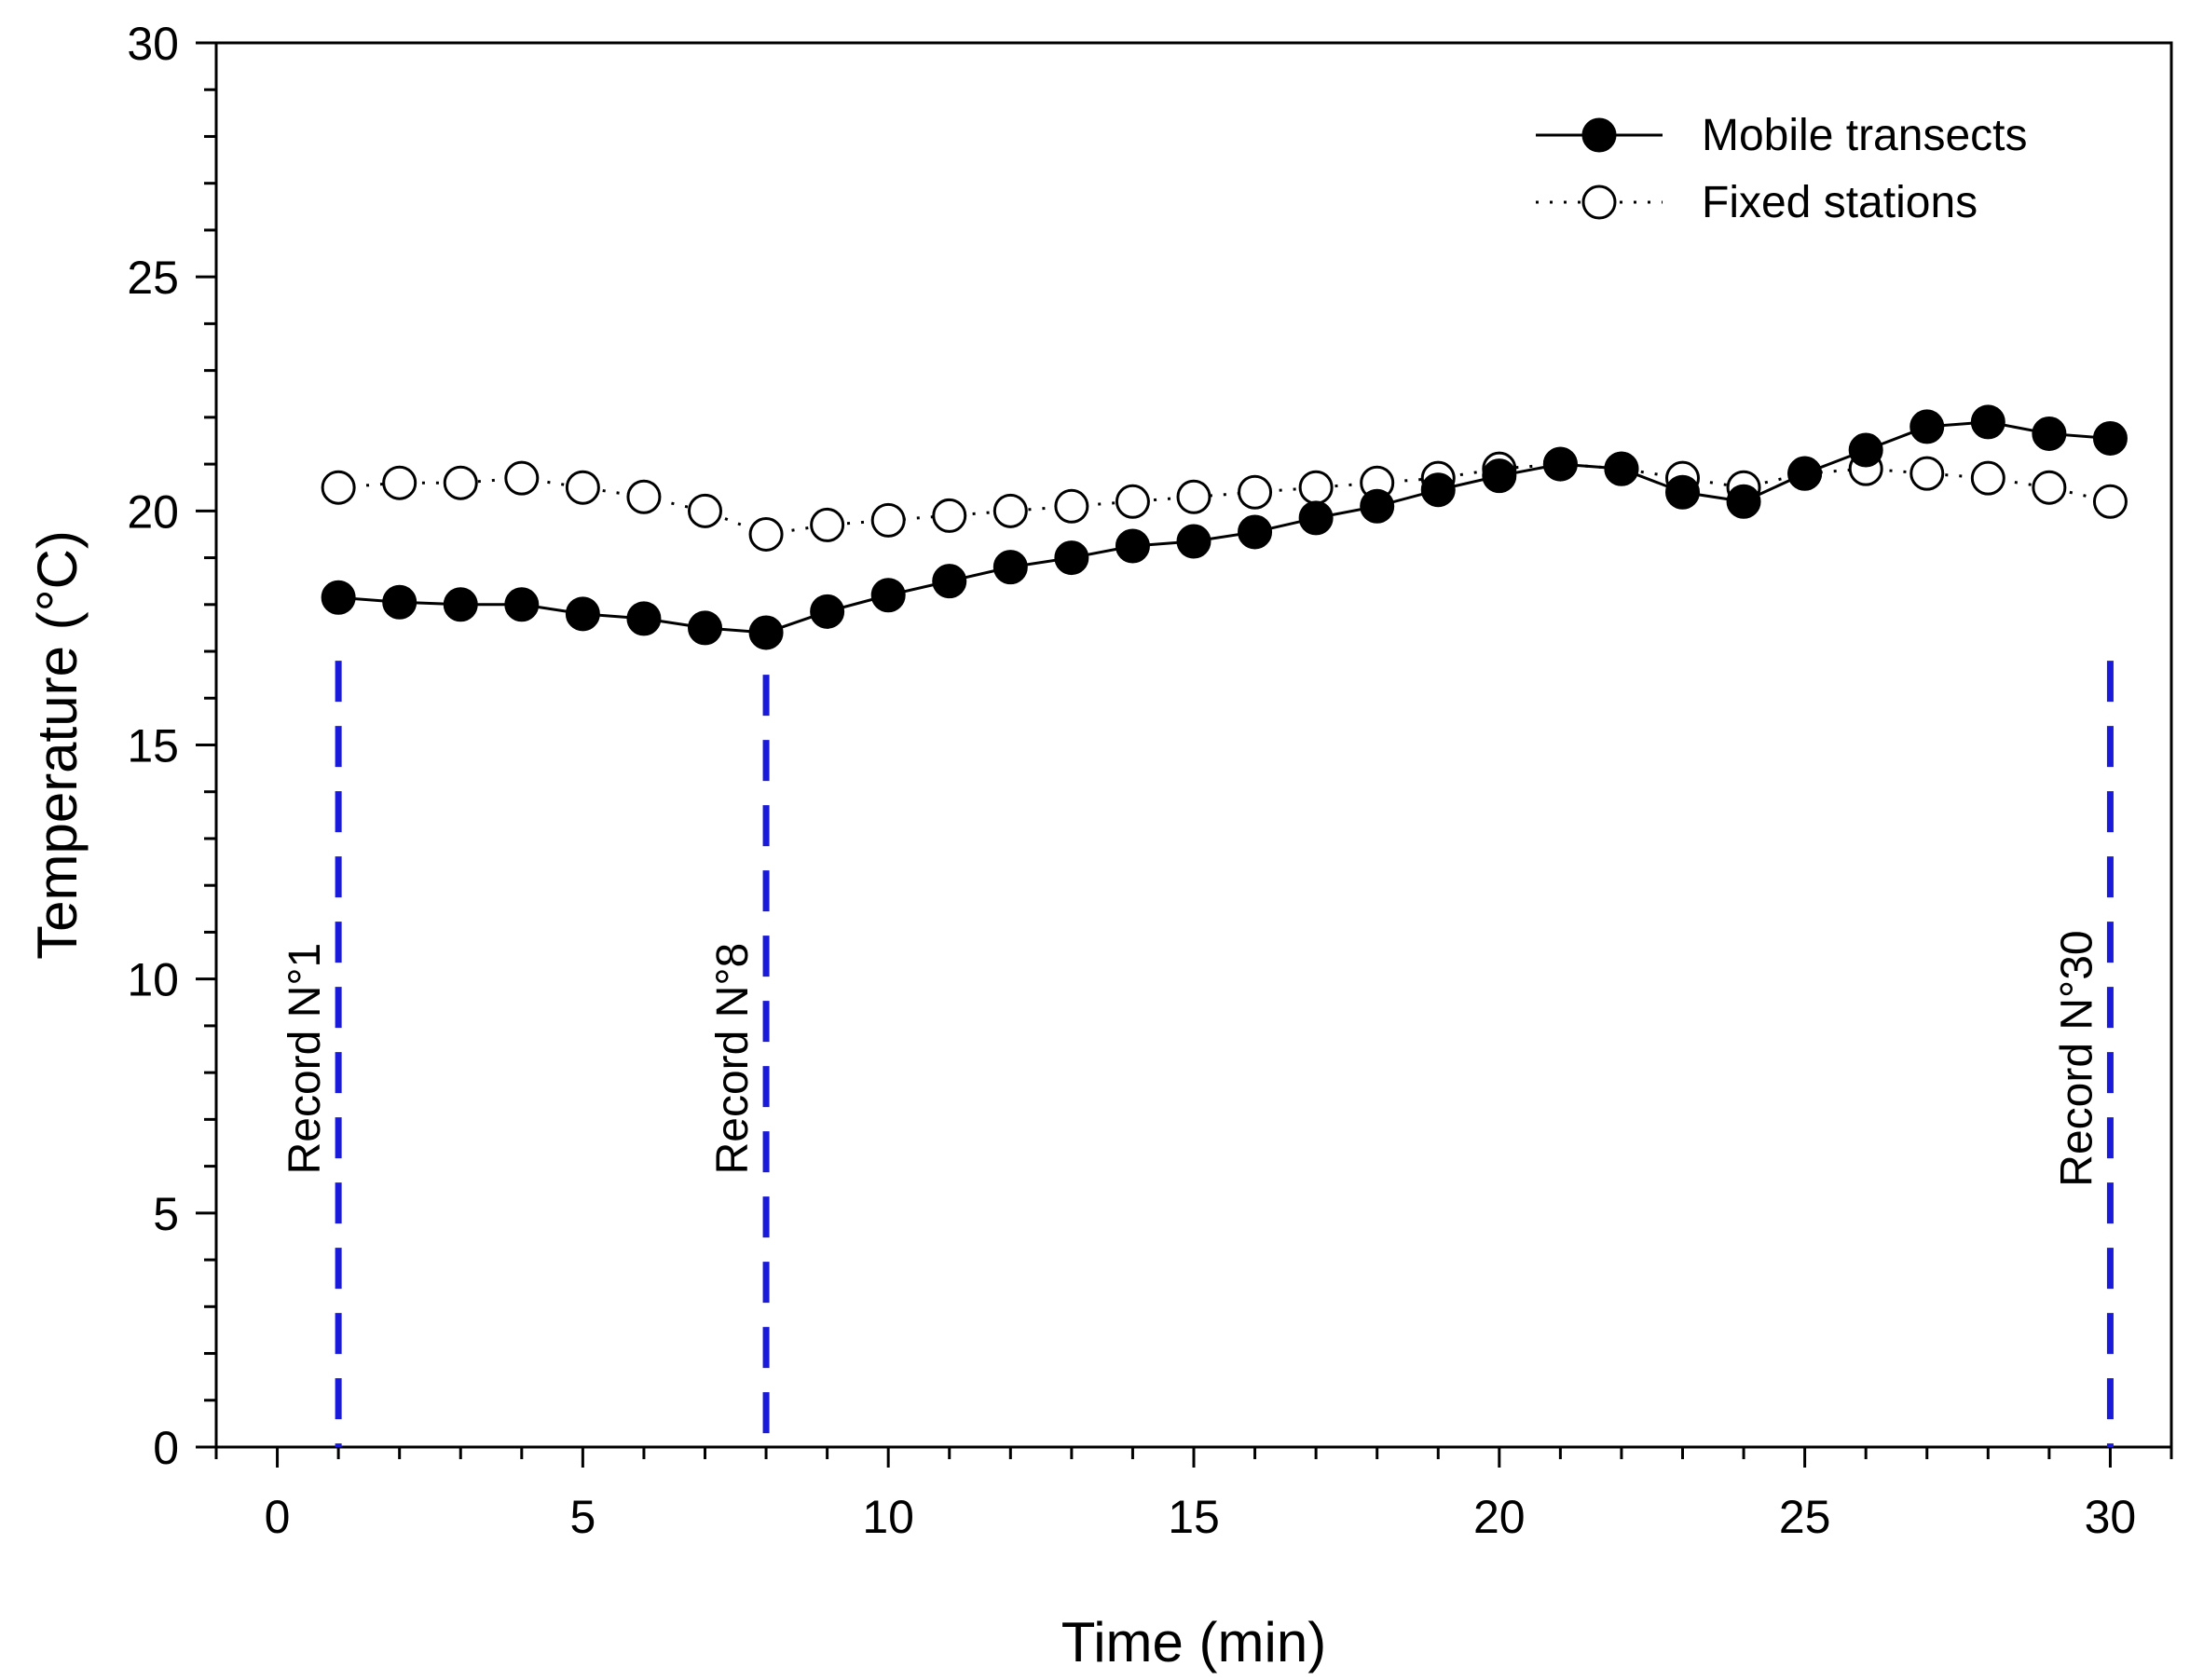  What do you see at coordinates (278, 1517) in the screenshot?
I see `x-tick-label: 0` at bounding box center [278, 1517].